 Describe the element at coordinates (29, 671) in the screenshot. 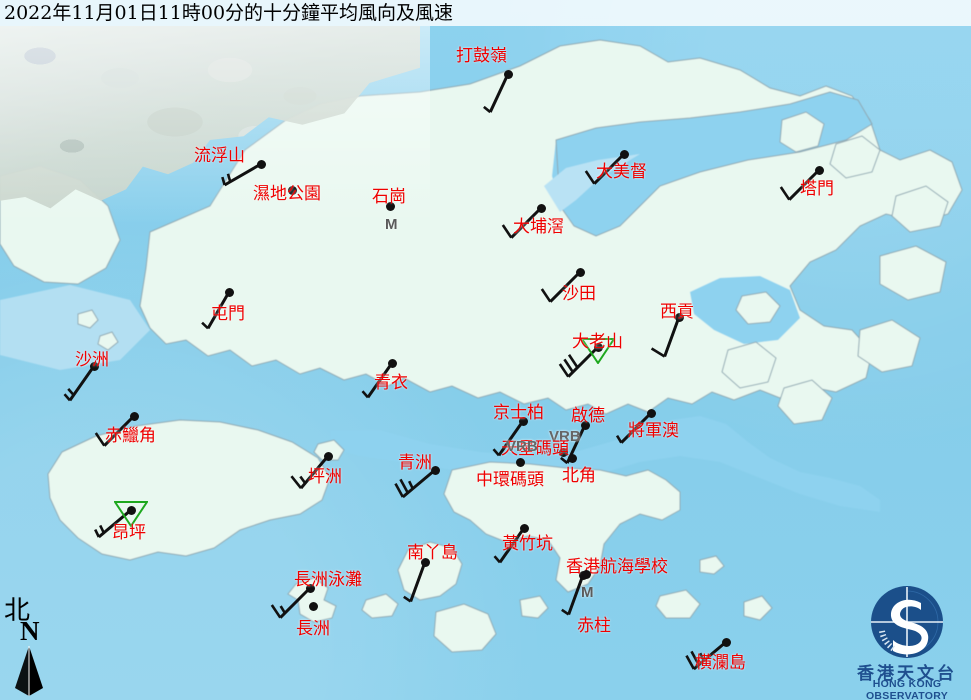

I see `compass-needle-icon` at that location.